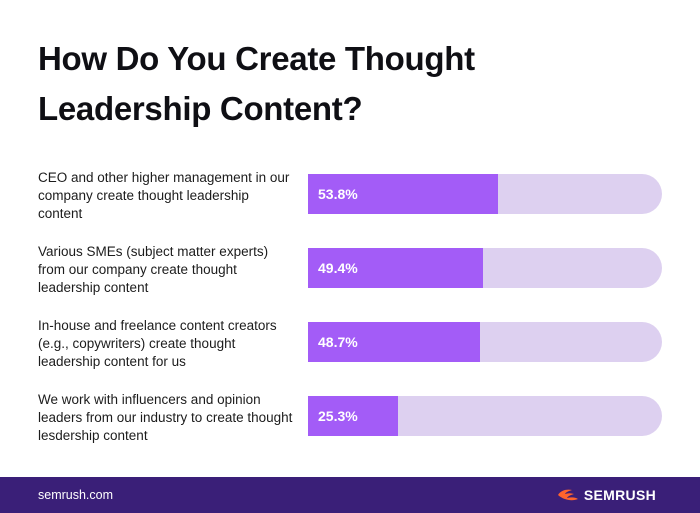  What do you see at coordinates (350, 495) in the screenshot?
I see `footer: semrush.com SEMRUSH` at bounding box center [350, 495].